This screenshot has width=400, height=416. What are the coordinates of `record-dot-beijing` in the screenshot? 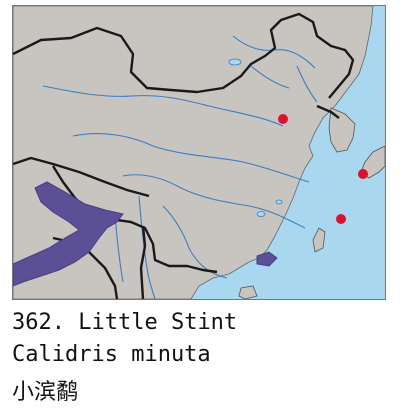 It's located at (283, 119).